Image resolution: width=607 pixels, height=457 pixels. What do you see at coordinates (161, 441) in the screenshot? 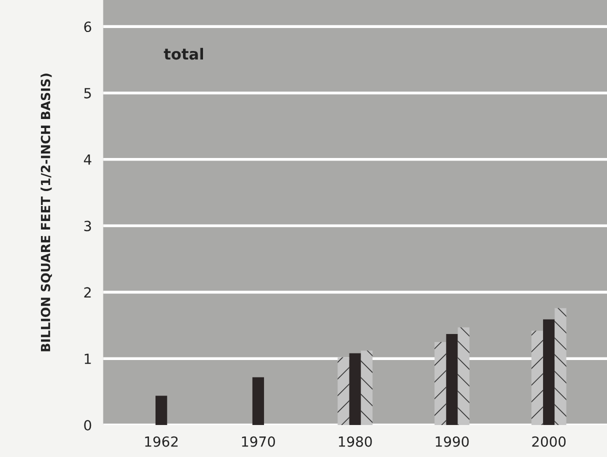
I see `x-tick-label: 1962` at bounding box center [161, 441].